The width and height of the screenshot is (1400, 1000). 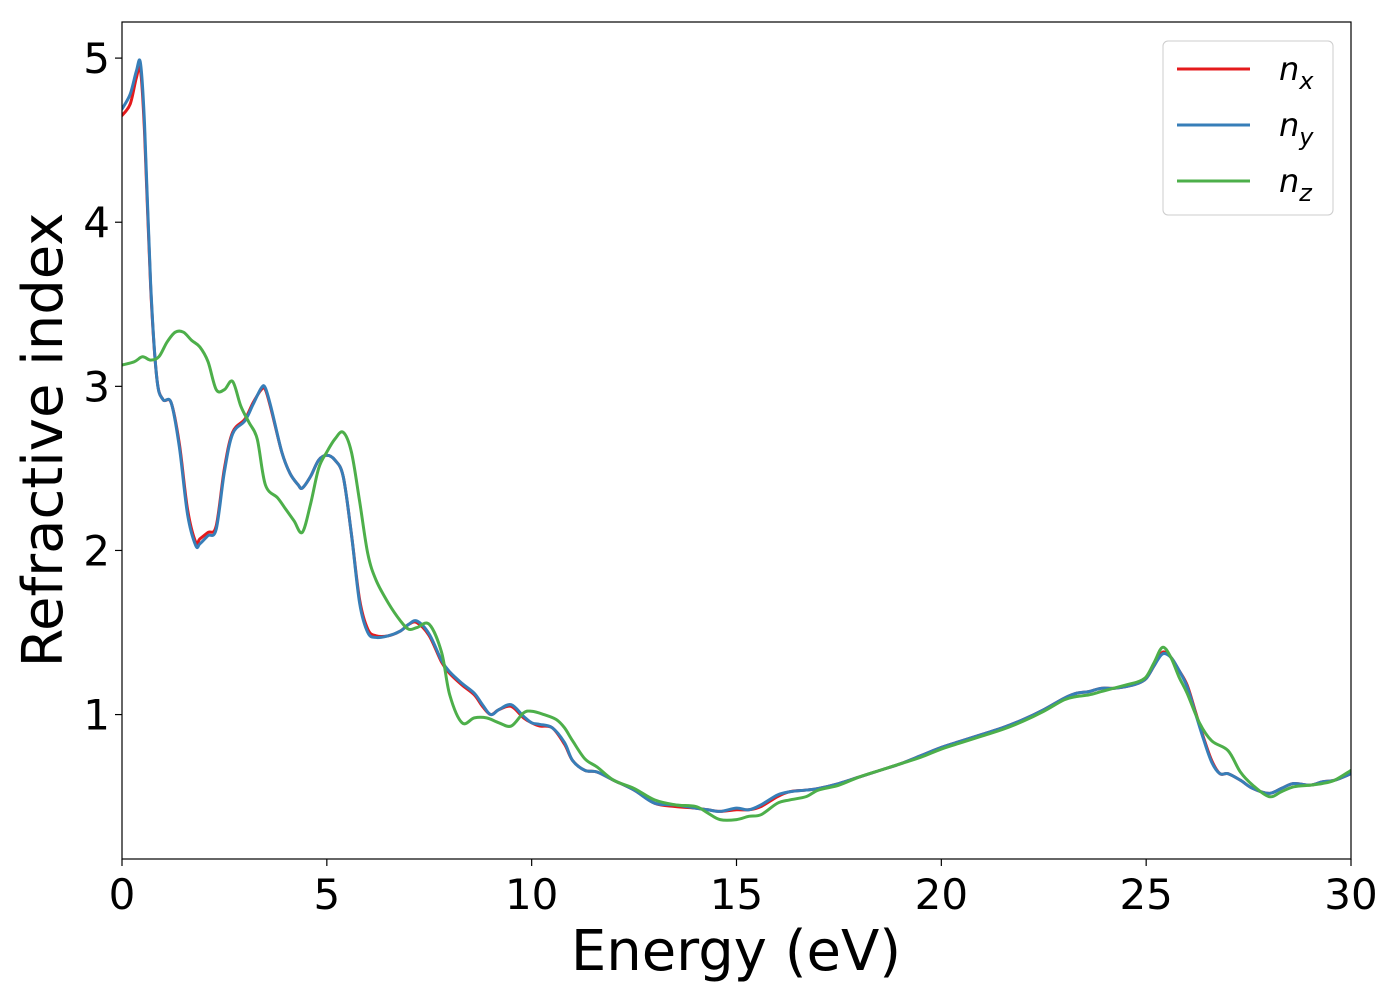 I want to click on x-axis-title: Energy (eV), so click(x=736, y=951).